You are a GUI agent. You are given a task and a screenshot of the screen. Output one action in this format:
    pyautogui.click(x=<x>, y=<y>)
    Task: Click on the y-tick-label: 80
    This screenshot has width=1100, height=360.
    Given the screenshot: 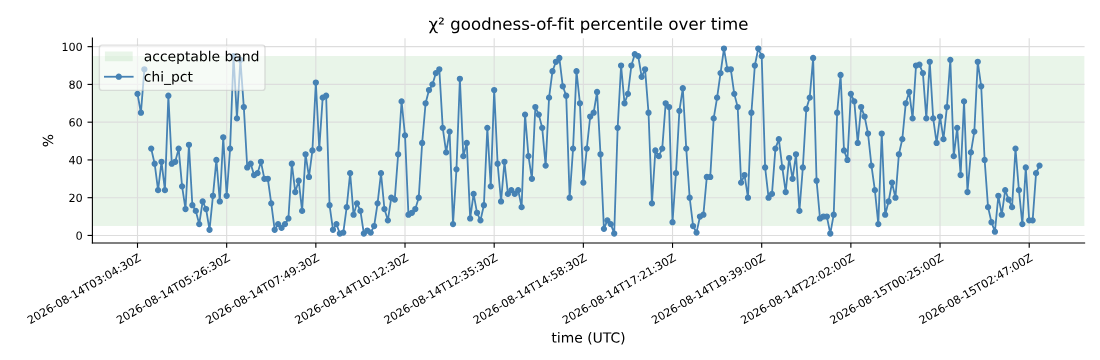 What is the action you would take?
    pyautogui.click(x=75, y=84)
    